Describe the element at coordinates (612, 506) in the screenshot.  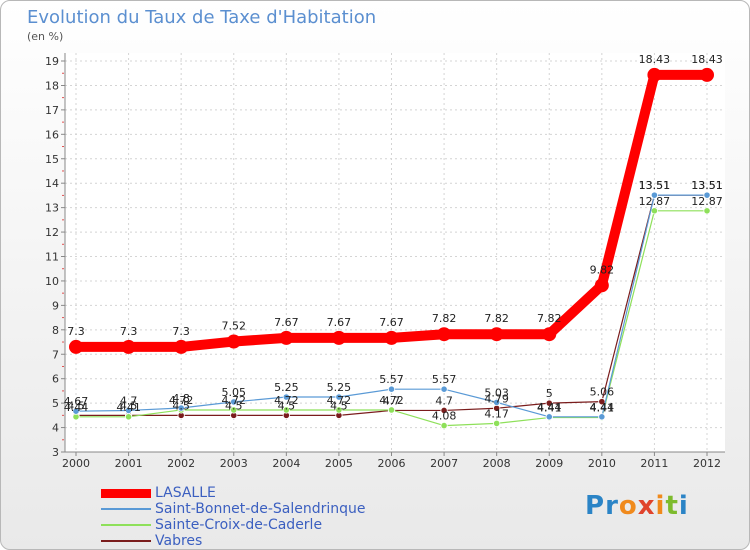
I see `logo-letter: r` at that location.